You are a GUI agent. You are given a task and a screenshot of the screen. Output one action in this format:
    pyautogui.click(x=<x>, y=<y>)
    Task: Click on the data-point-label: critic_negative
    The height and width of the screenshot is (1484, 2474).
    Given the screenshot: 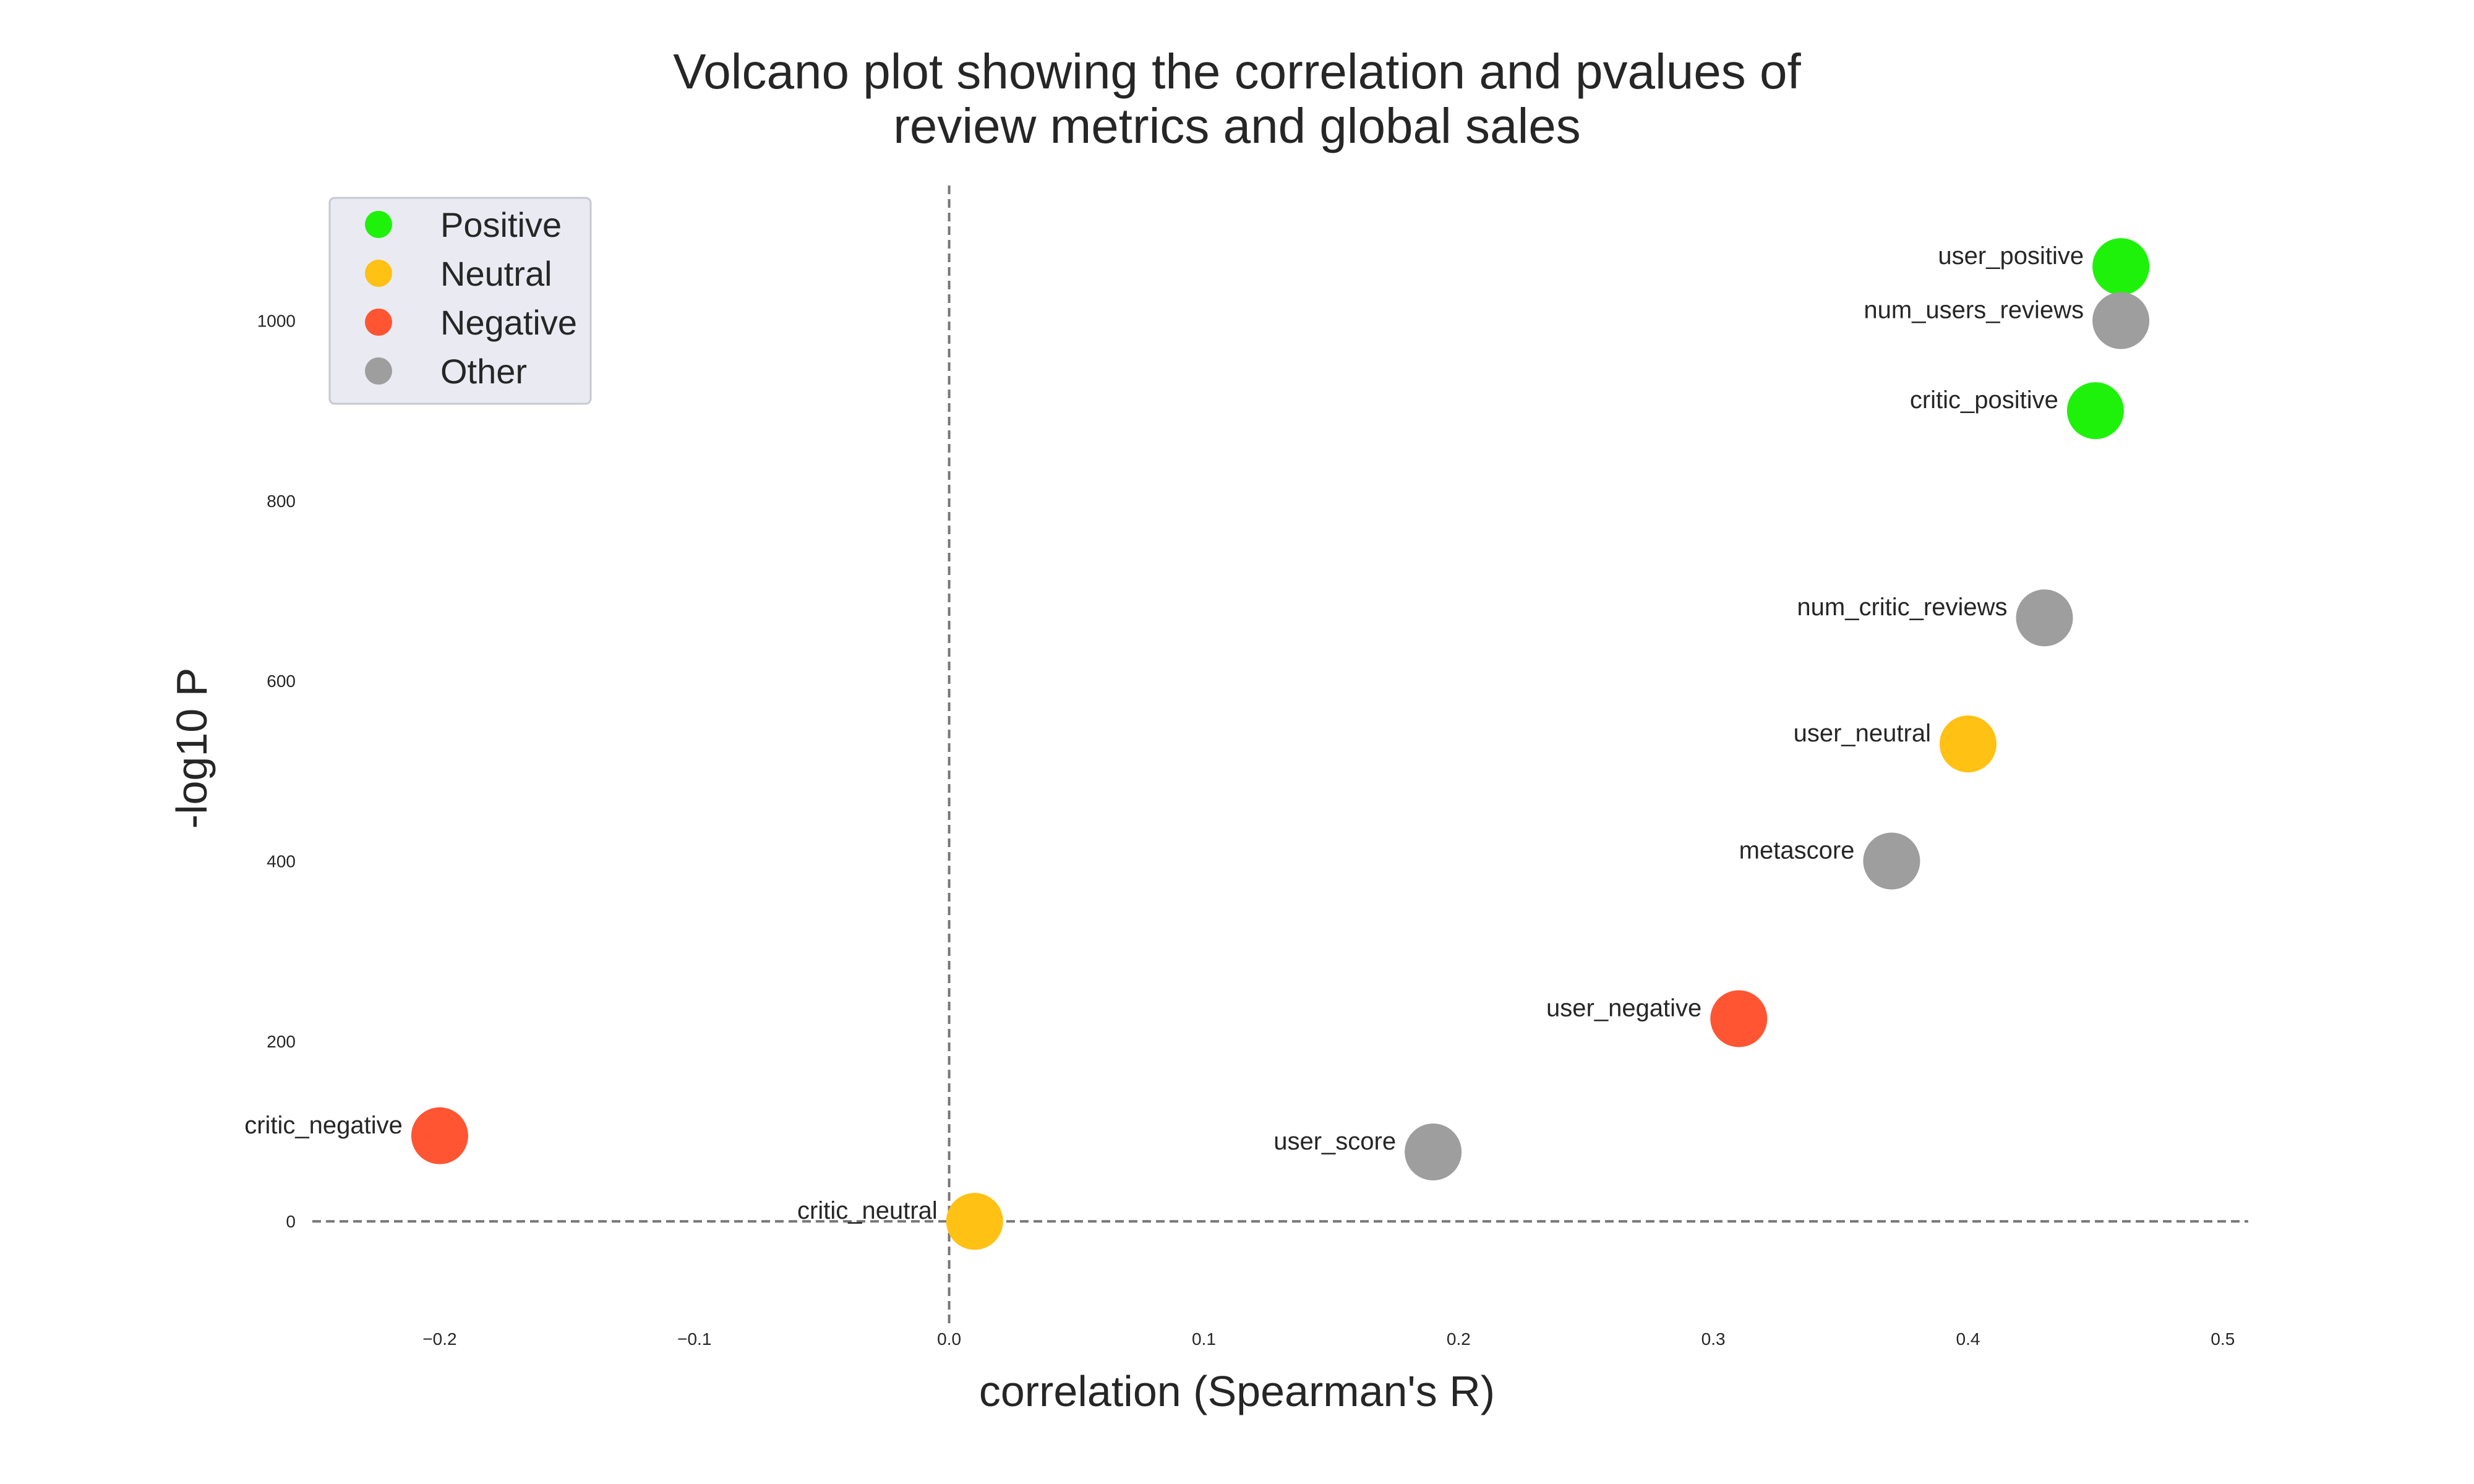 What is the action you would take?
    pyautogui.click(x=323, y=1125)
    